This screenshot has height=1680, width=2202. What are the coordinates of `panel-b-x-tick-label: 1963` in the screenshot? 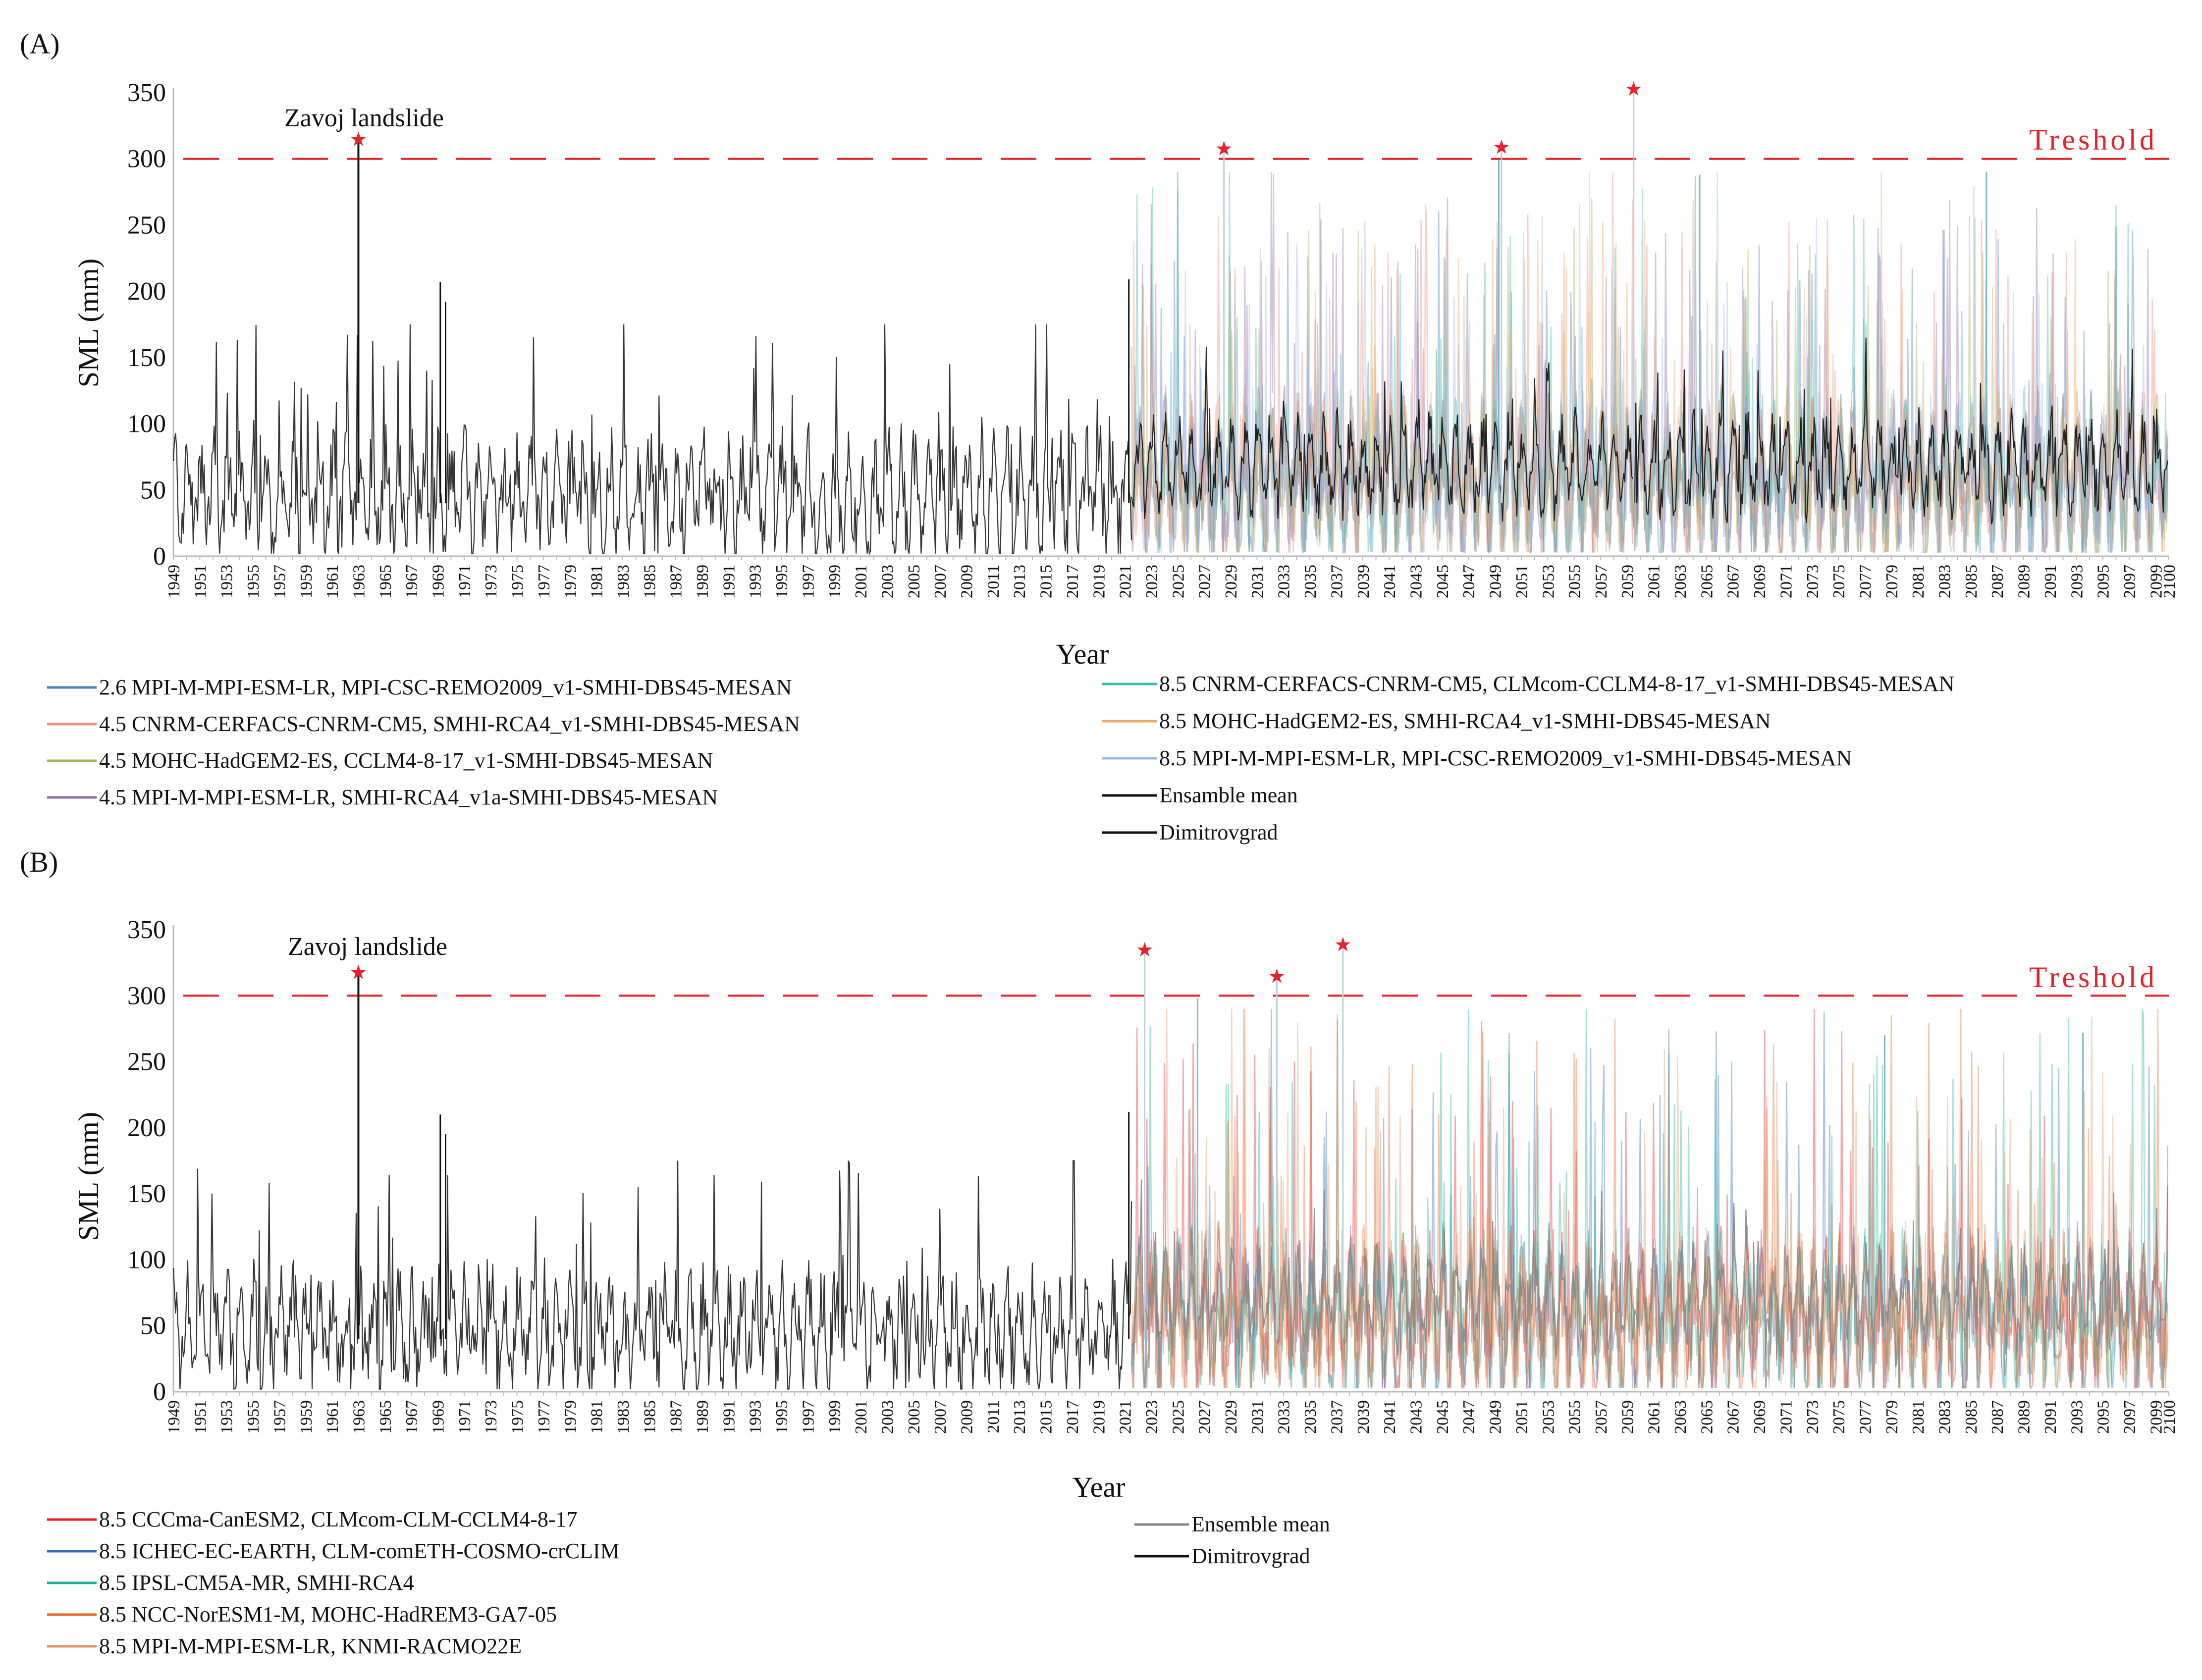 It's located at (359, 1417).